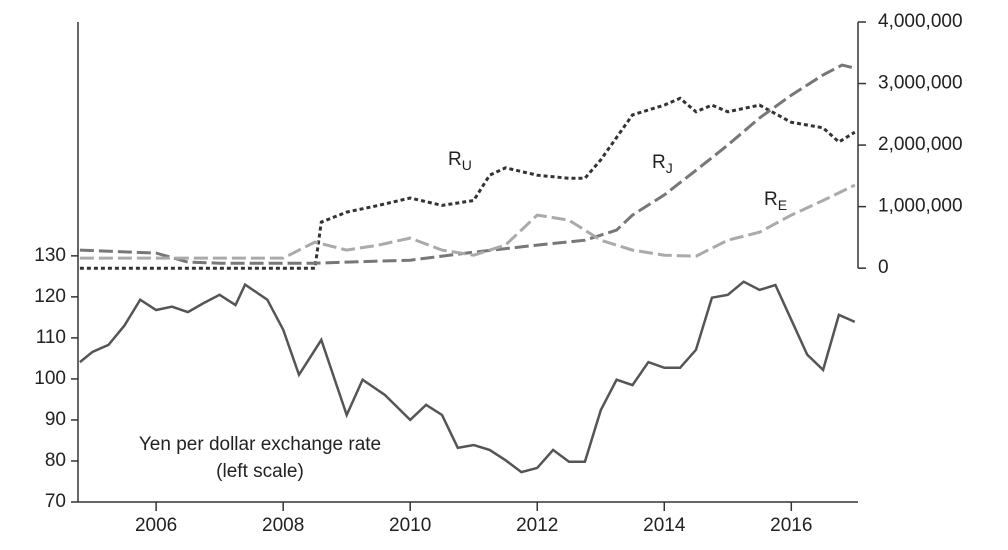 This screenshot has width=1008, height=550. I want to click on line-series, so click(467, 221).